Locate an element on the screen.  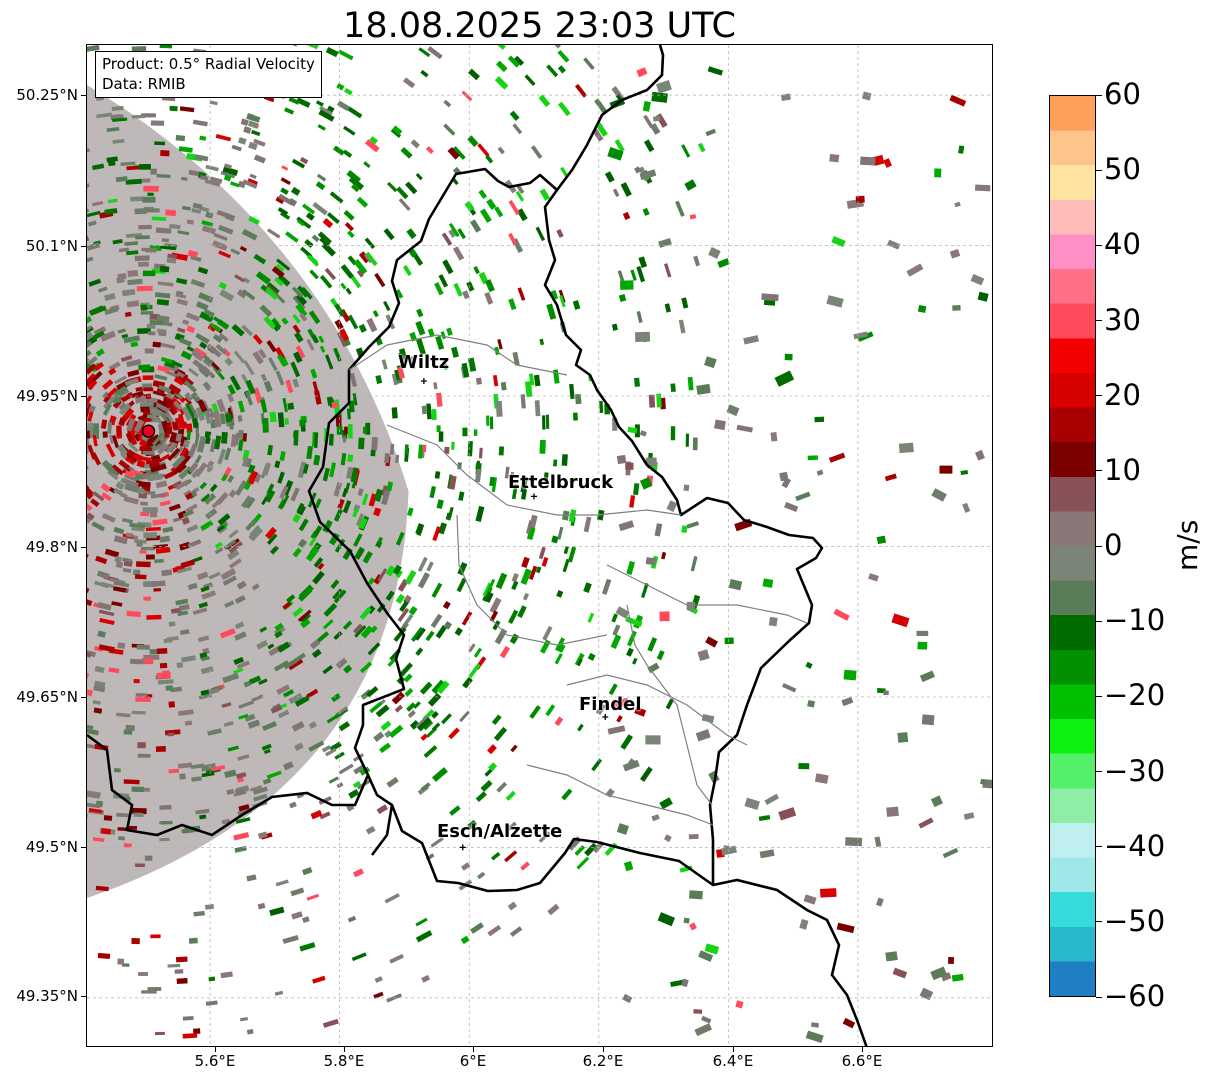
colorbar-tick-label: −50 is located at coordinates (1135, 920).